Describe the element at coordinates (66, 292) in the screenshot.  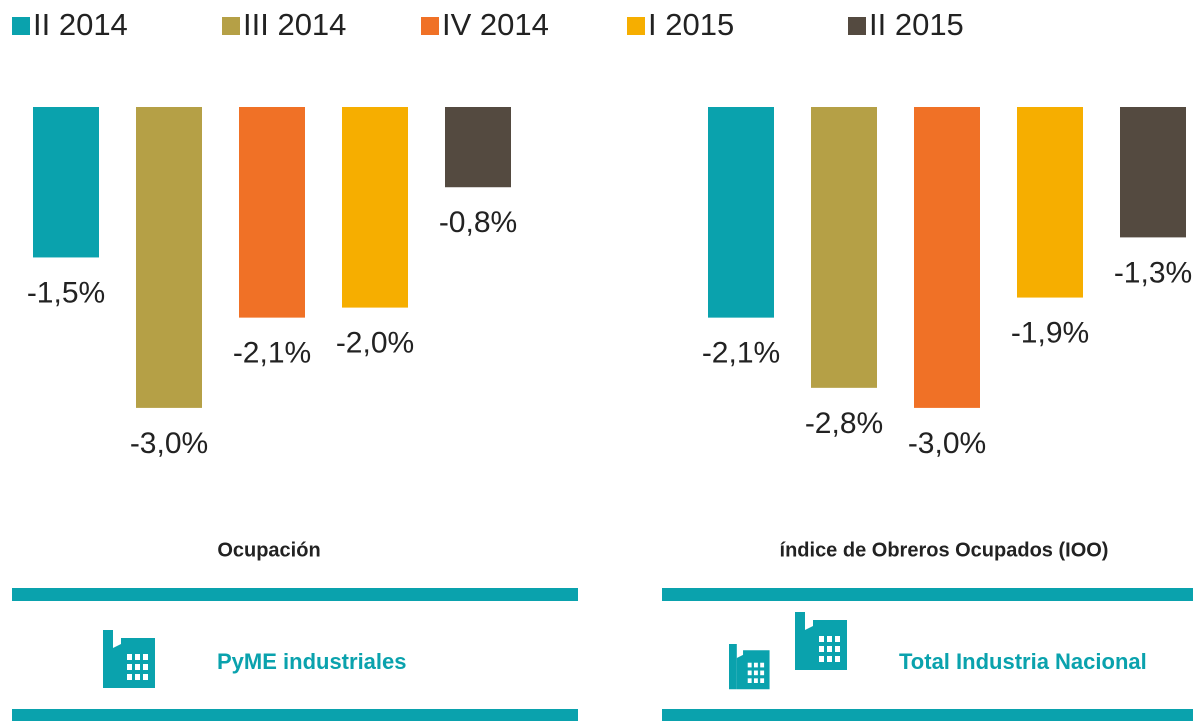
I see `value-label: -1,5%` at that location.